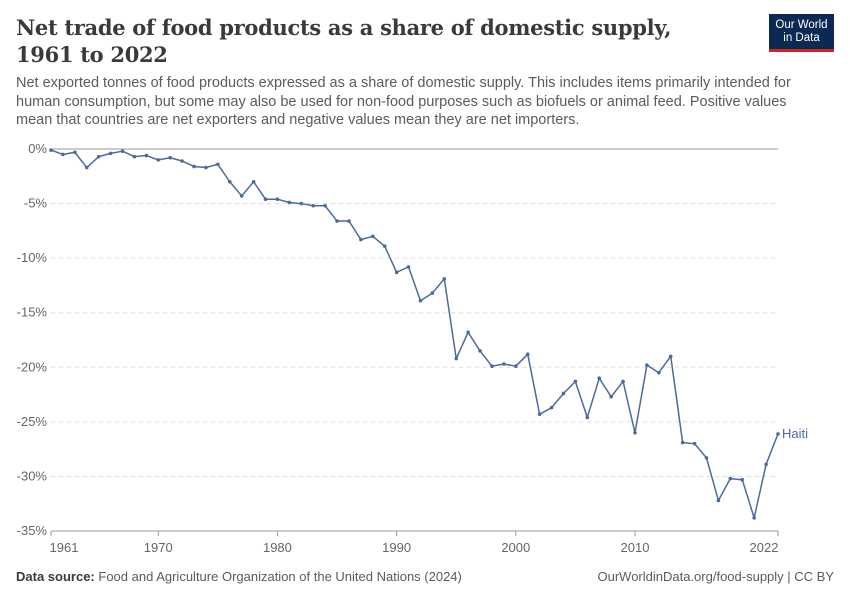 The image size is (850, 600). Describe the element at coordinates (36, 203) in the screenshot. I see `y-tick-label: -5%` at that location.